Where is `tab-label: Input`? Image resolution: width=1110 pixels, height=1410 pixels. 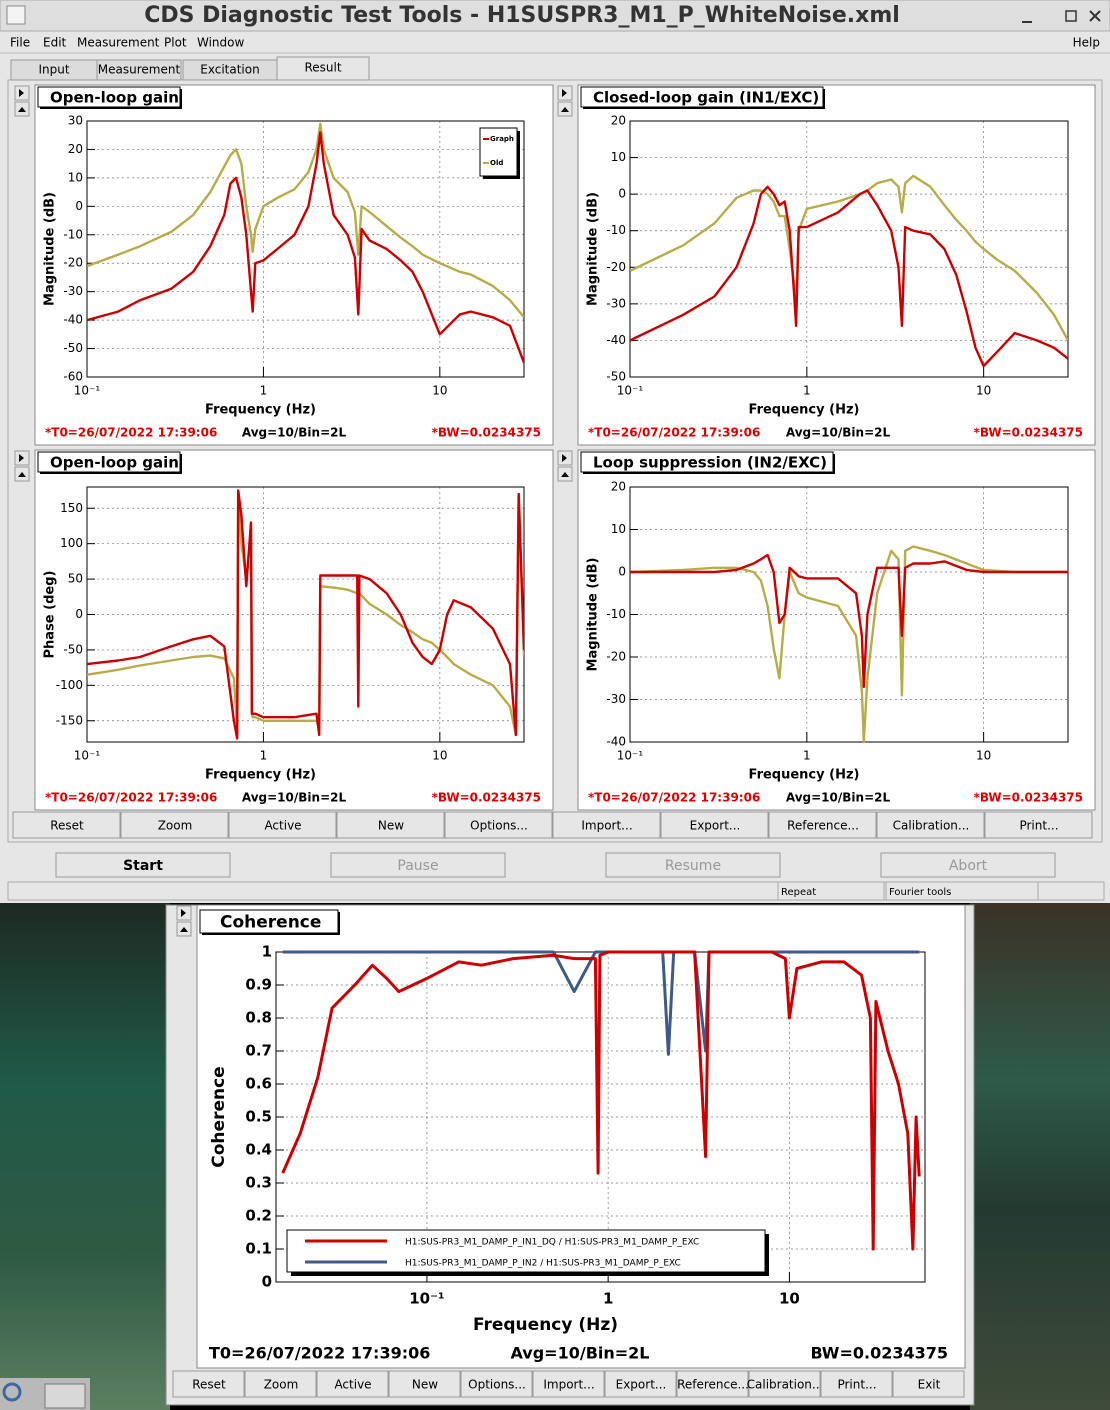
tab-label: Input is located at coordinates (53, 70).